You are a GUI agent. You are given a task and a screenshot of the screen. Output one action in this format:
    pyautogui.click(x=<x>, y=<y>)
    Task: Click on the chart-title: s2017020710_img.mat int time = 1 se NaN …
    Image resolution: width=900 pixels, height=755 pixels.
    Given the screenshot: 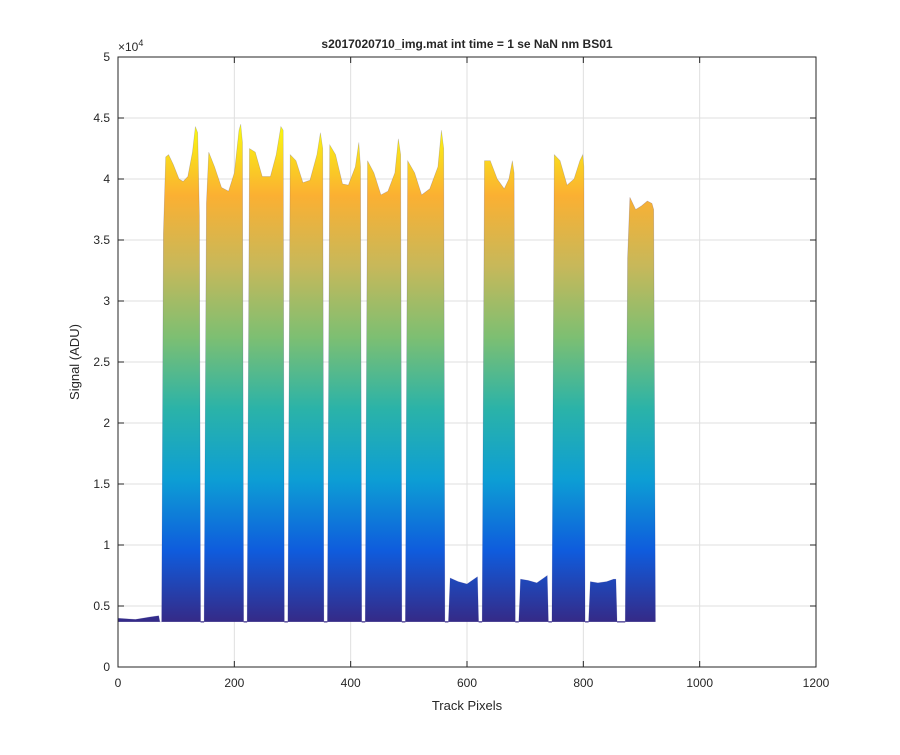 What is the action you would take?
    pyautogui.click(x=466, y=44)
    